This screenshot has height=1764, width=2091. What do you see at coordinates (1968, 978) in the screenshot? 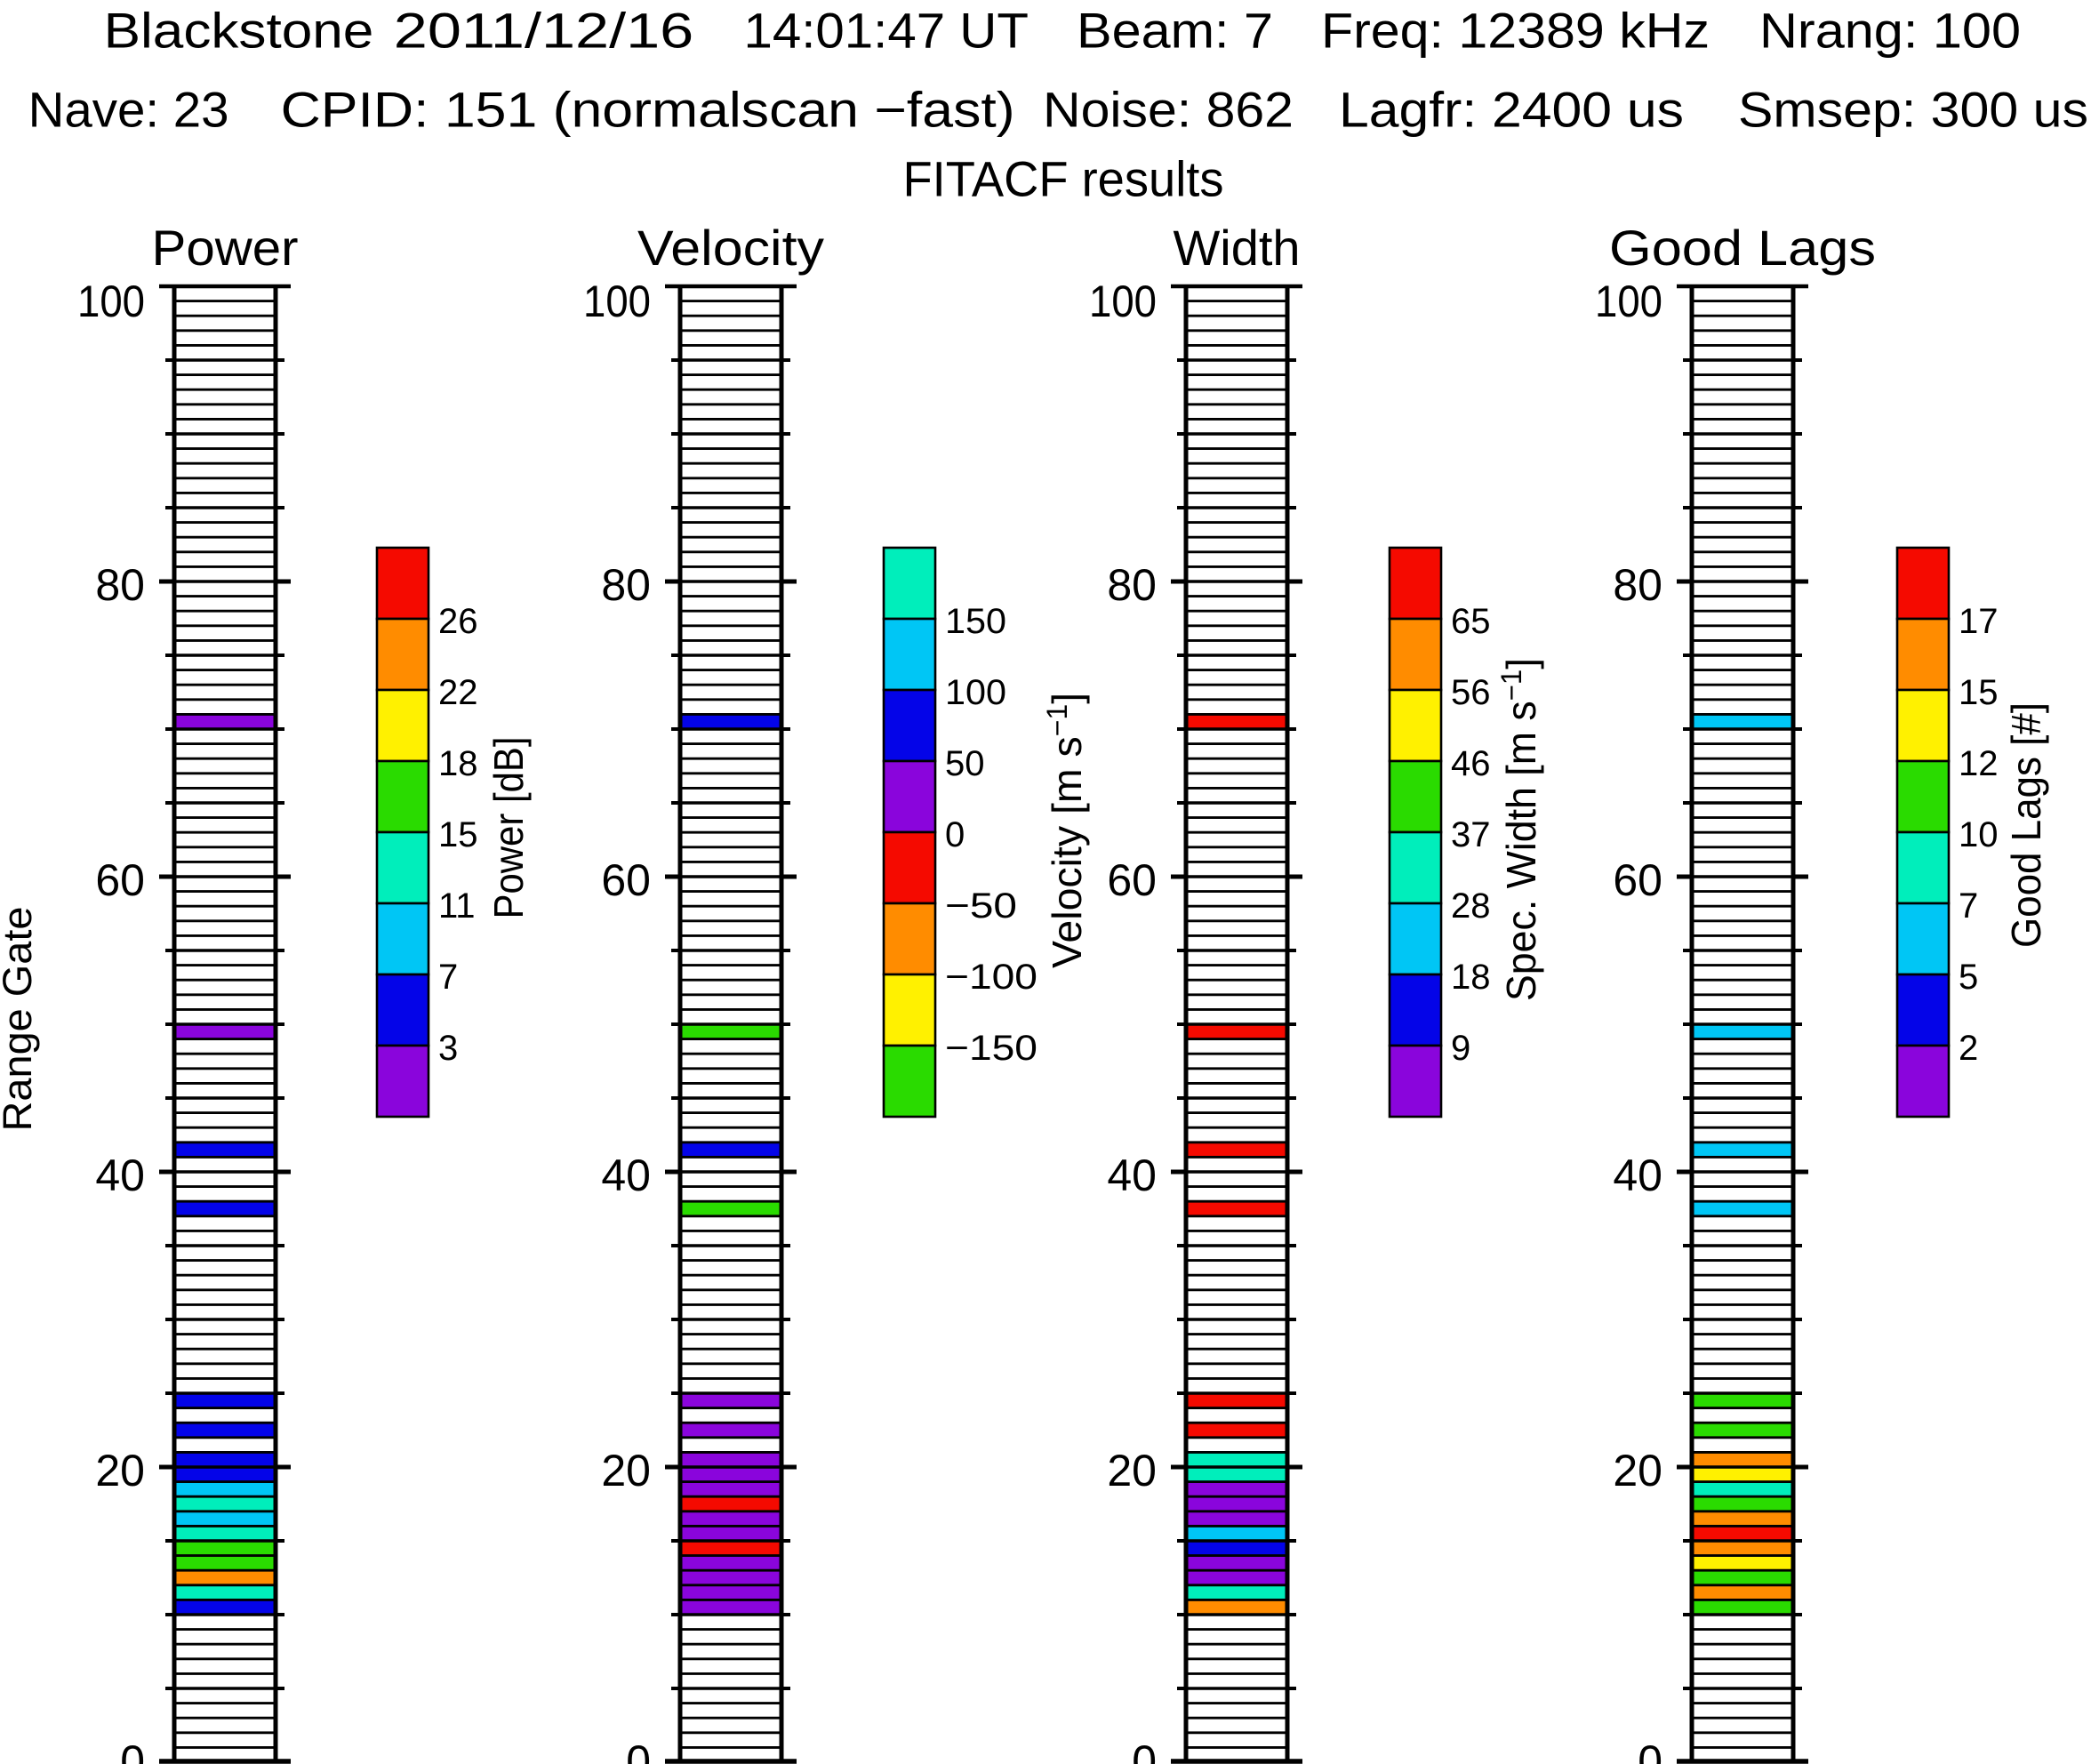
I see `svg-text: 5` at bounding box center [1968, 978].